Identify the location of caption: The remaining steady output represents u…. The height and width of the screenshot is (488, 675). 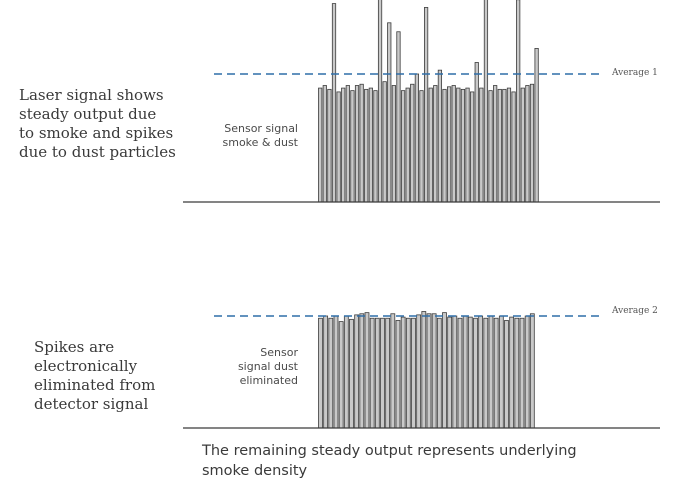
(389, 461).